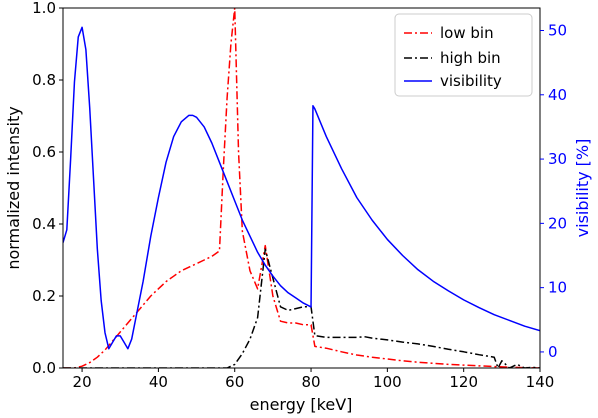 This screenshot has width=598, height=418. What do you see at coordinates (44, 368) in the screenshot?
I see `y-tick-label: 0.0` at bounding box center [44, 368].